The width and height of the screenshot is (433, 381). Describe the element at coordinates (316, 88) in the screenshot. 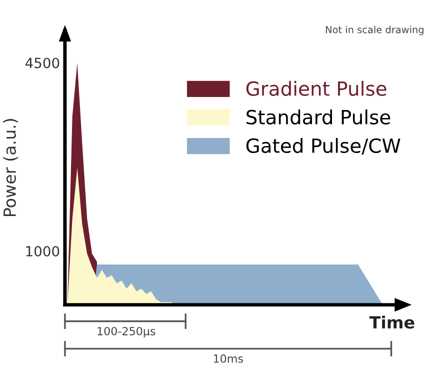

I see `legend-label: Gradient Pulse` at that location.